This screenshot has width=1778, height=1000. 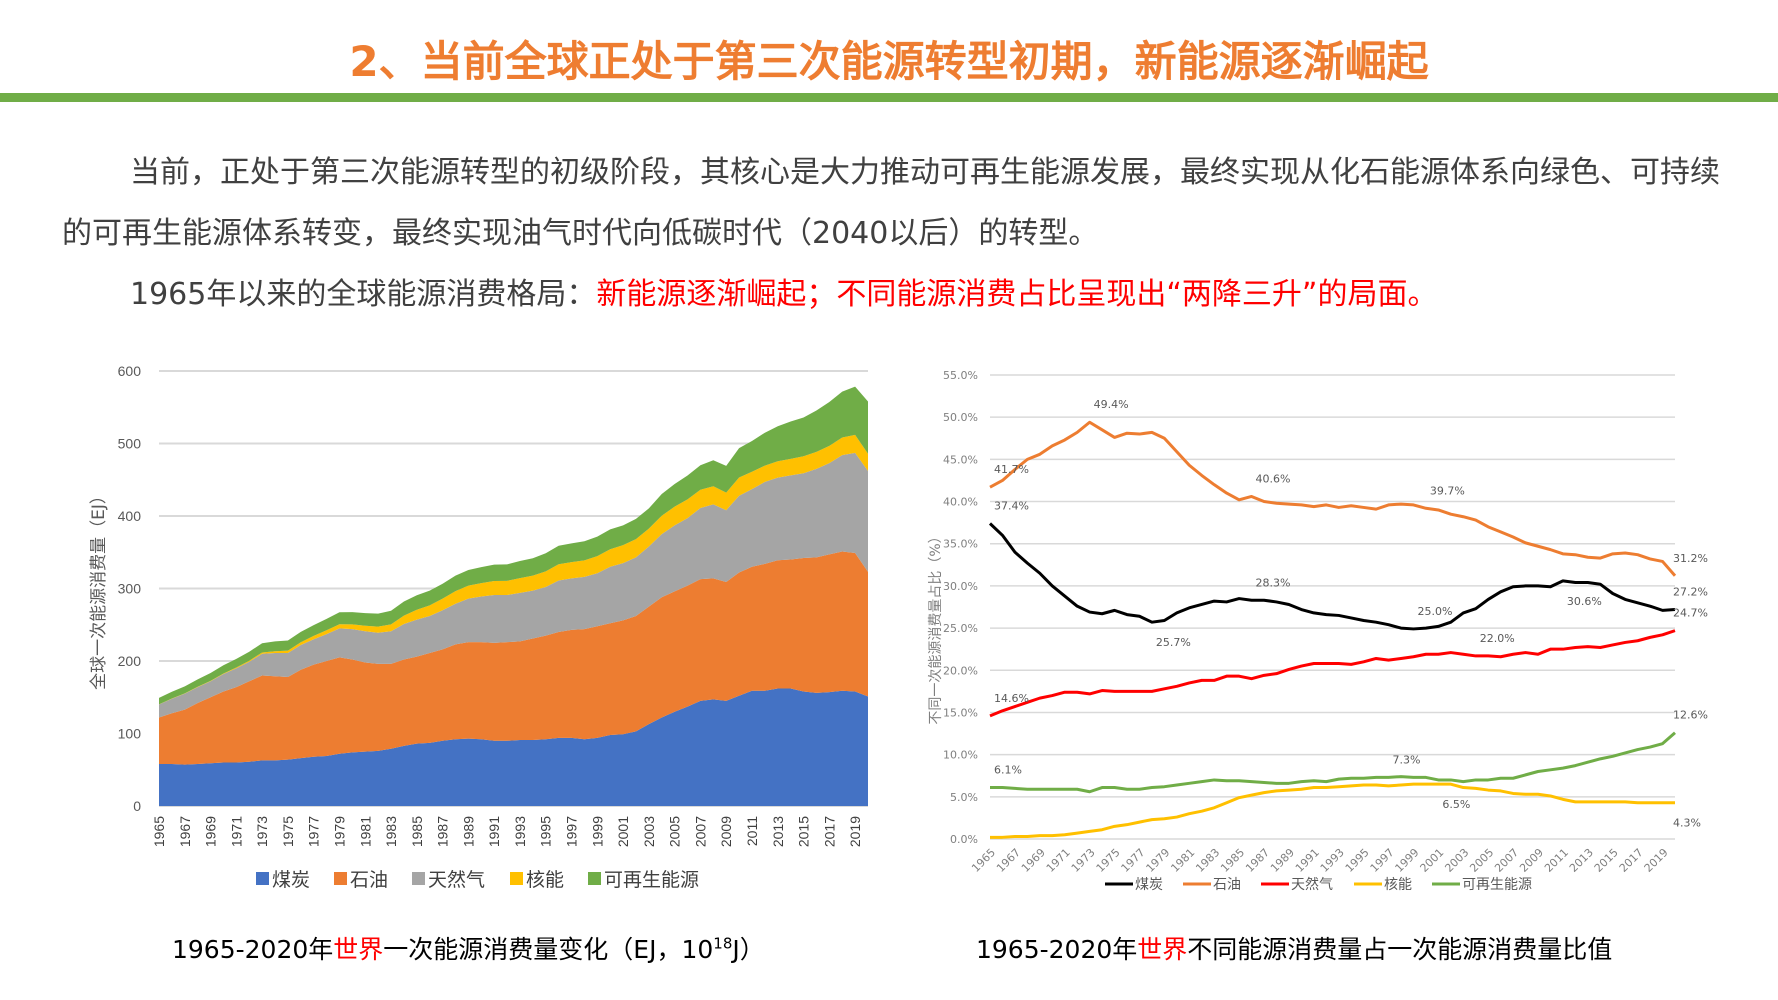 I want to click on y-tick-label: 25.0%, so click(x=960, y=628).